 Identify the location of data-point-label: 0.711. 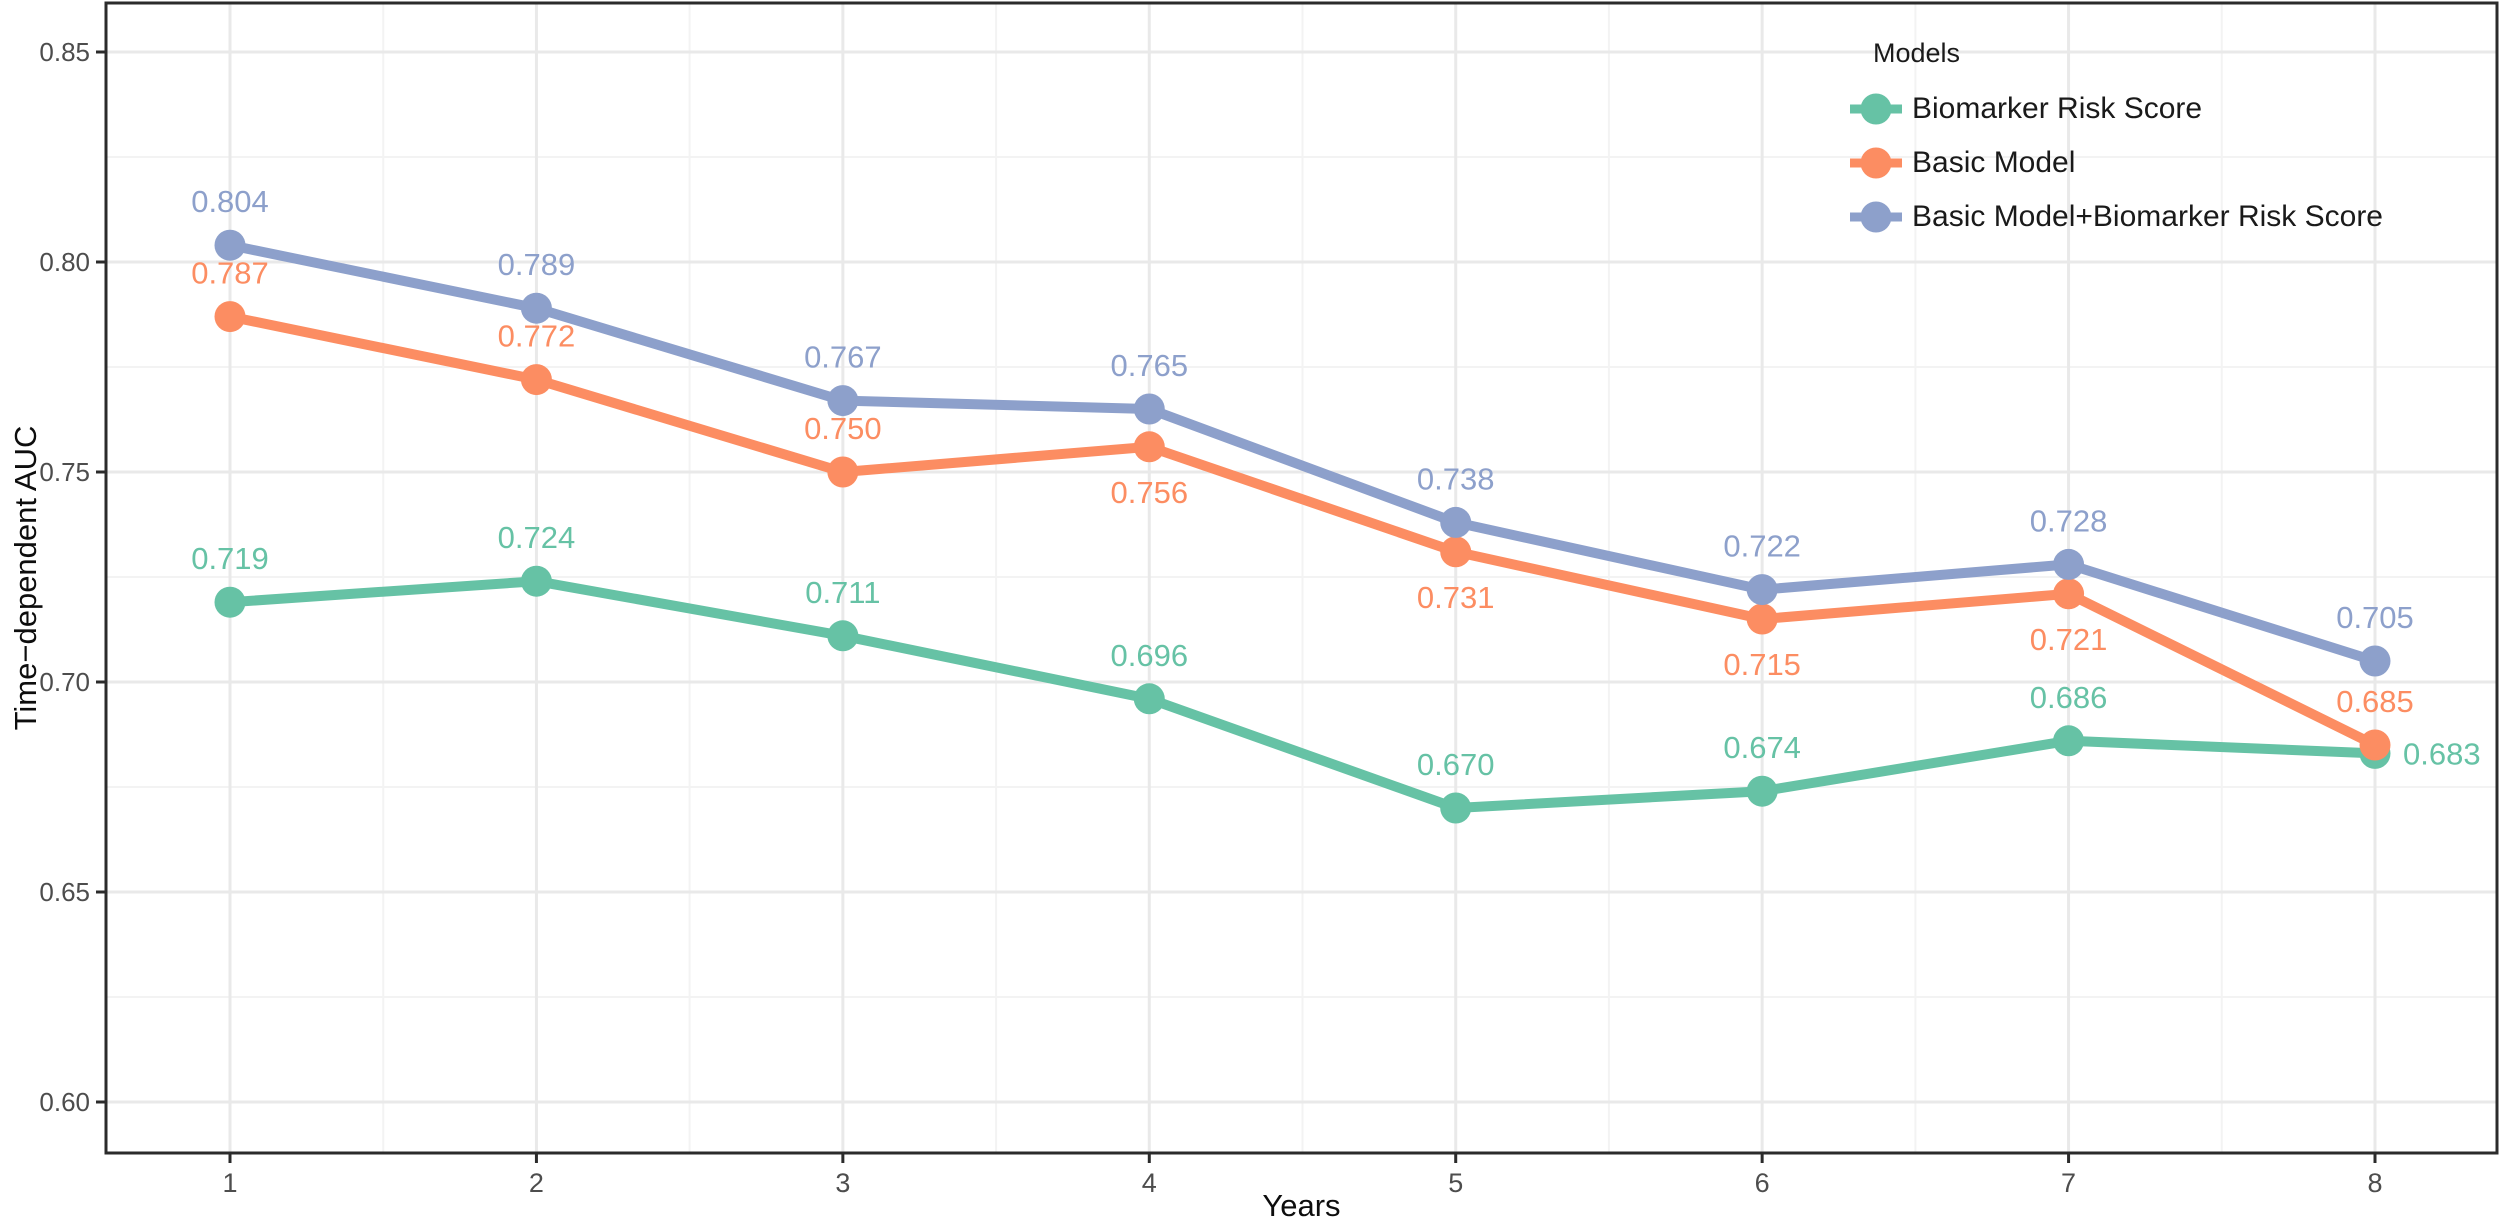
(842, 592).